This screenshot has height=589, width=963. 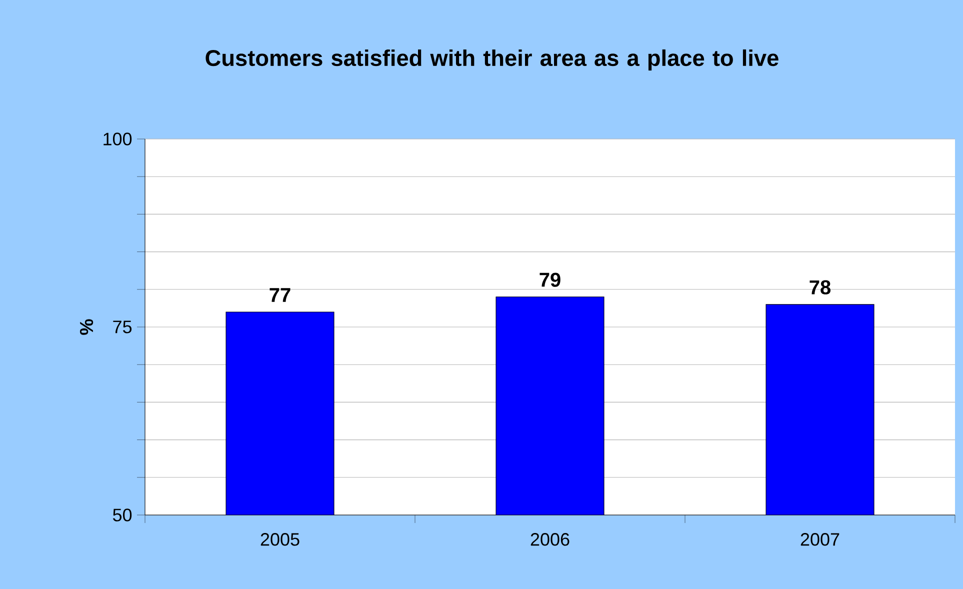 What do you see at coordinates (280, 295) in the screenshot?
I see `data-label: 77` at bounding box center [280, 295].